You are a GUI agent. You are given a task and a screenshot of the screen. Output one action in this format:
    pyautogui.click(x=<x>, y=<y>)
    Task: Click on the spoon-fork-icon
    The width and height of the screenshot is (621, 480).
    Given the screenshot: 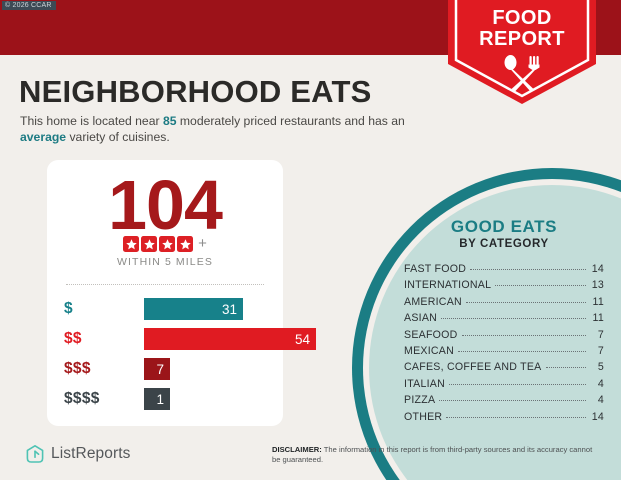 What is the action you would take?
    pyautogui.click(x=522, y=73)
    